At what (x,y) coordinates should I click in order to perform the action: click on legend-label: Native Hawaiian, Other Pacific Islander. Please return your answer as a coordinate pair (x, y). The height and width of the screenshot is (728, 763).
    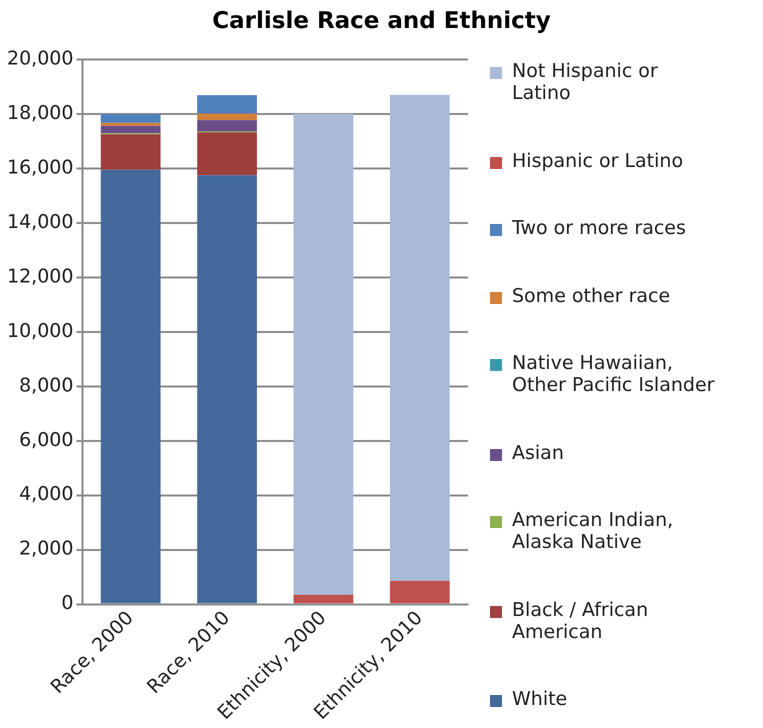
    Looking at the image, I should click on (614, 374).